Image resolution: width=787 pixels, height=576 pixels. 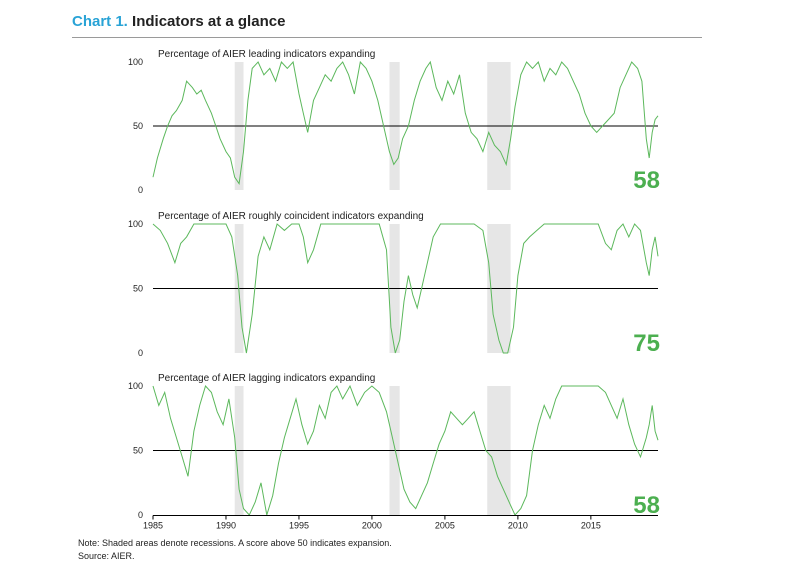 I want to click on title-rule, so click(x=387, y=37).